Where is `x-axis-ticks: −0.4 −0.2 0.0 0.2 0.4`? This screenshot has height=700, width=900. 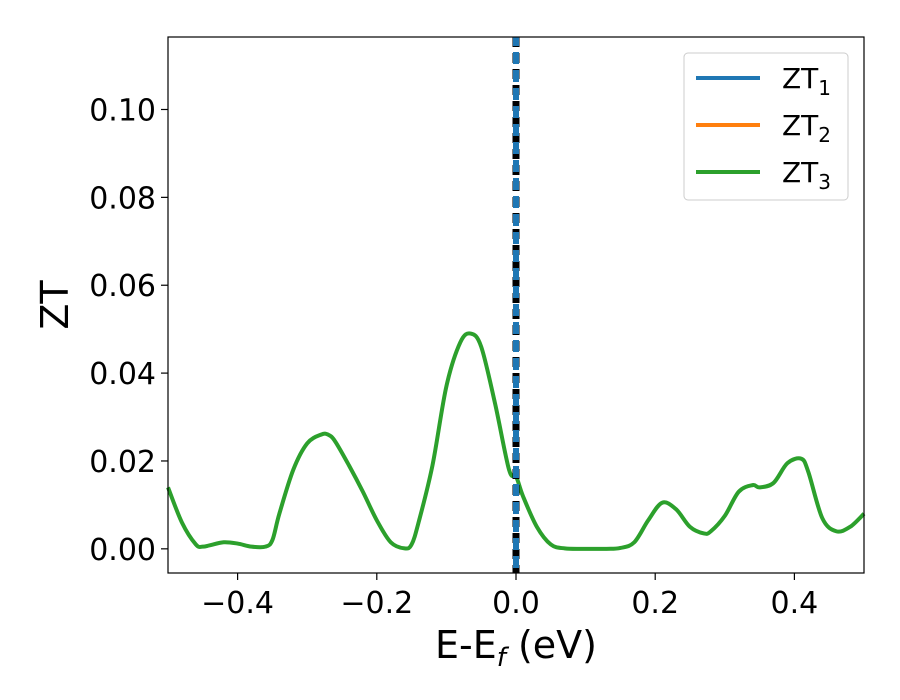 x-axis-ticks: −0.4 −0.2 0.0 0.2 0.4 is located at coordinates (509, 597).